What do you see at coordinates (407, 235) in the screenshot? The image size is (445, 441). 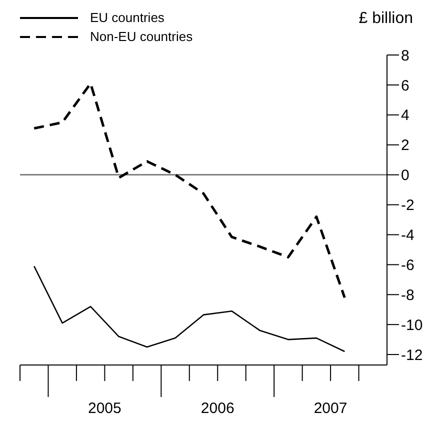 I see `y-tick-label: -4` at bounding box center [407, 235].